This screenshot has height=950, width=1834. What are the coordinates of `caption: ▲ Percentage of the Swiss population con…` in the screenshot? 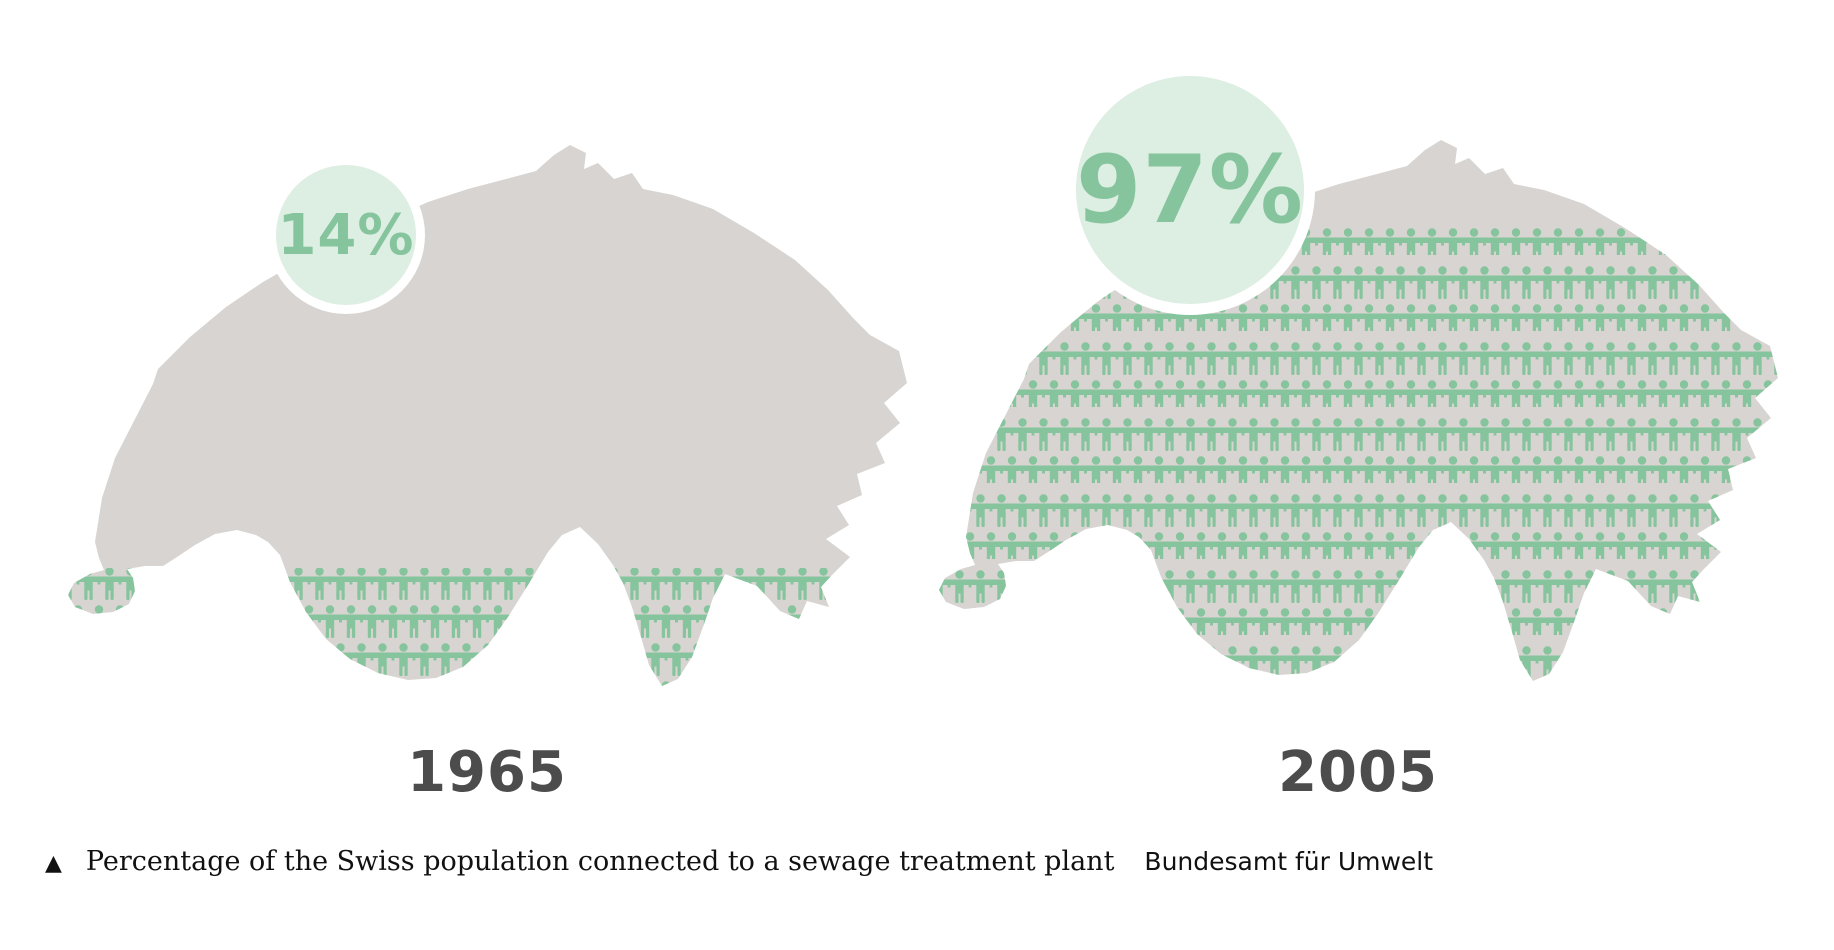 It's located at (929, 861).